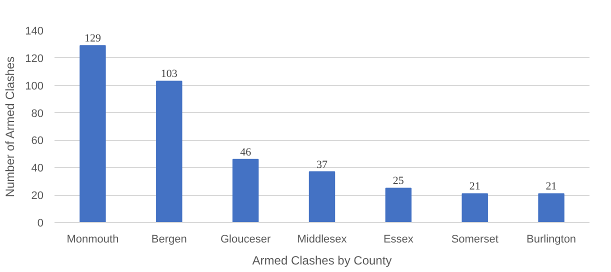 This screenshot has width=611, height=272. Describe the element at coordinates (37, 114) in the screenshot. I see `y-tick-label: 80` at that location.